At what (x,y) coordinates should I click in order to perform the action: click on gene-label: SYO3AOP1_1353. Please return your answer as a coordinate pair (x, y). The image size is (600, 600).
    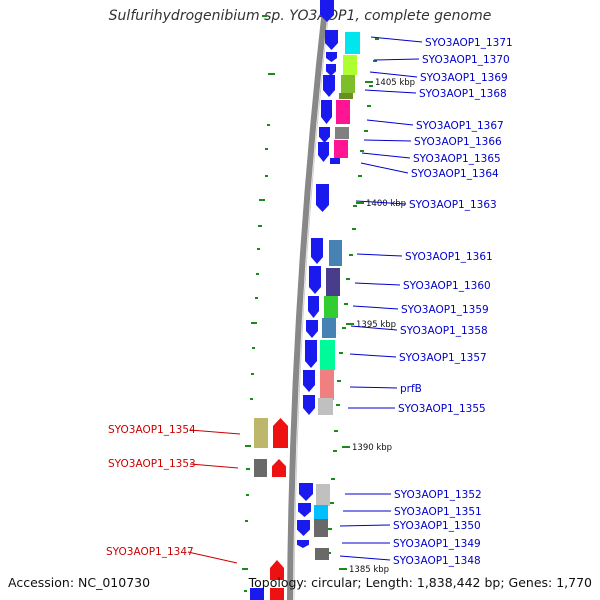
    Looking at the image, I should click on (152, 464).